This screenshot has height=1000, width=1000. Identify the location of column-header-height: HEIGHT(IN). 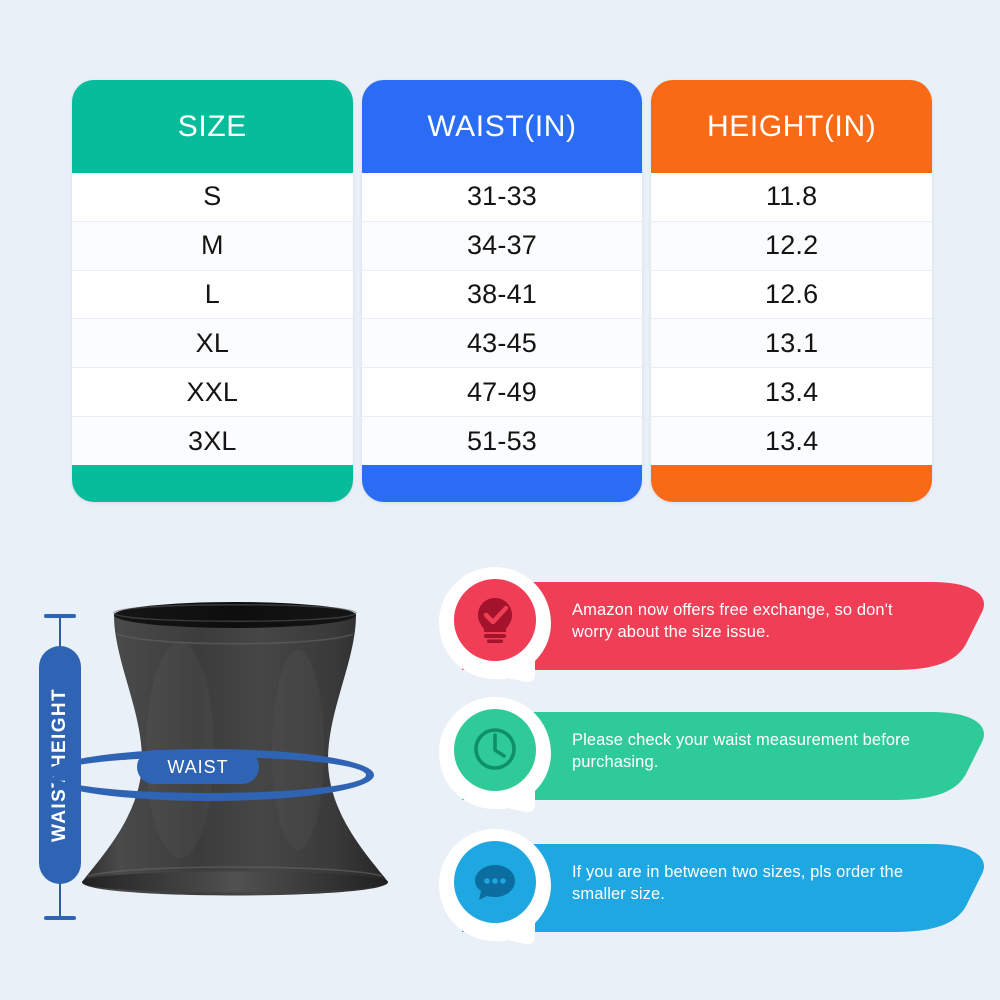
(792, 126).